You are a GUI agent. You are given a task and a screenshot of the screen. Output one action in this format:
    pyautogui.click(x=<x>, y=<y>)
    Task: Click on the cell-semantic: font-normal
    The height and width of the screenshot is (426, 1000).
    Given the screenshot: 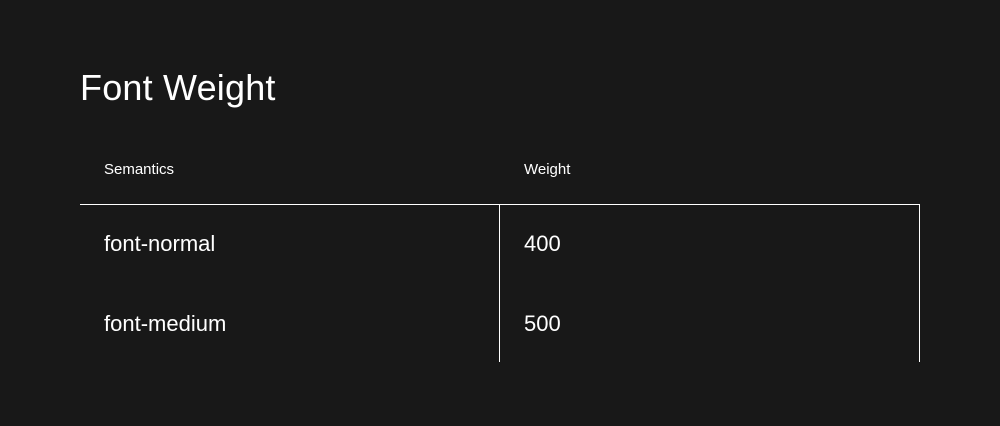 What is the action you would take?
    pyautogui.click(x=160, y=243)
    